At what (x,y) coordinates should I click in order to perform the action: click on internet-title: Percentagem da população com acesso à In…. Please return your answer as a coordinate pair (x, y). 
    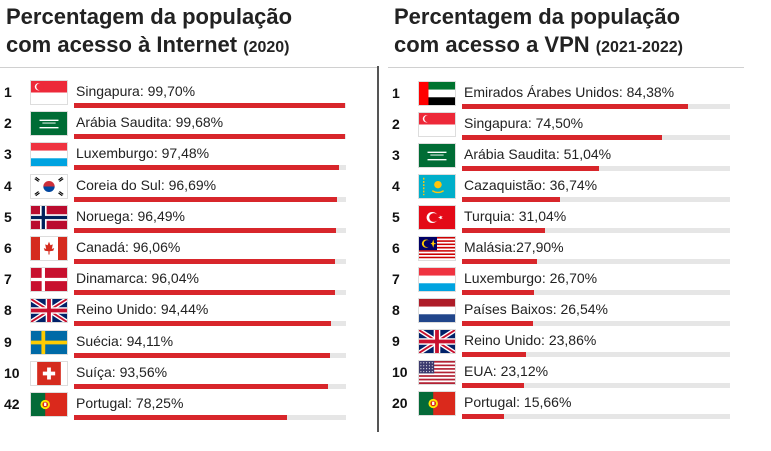
    Looking at the image, I should click on (149, 32).